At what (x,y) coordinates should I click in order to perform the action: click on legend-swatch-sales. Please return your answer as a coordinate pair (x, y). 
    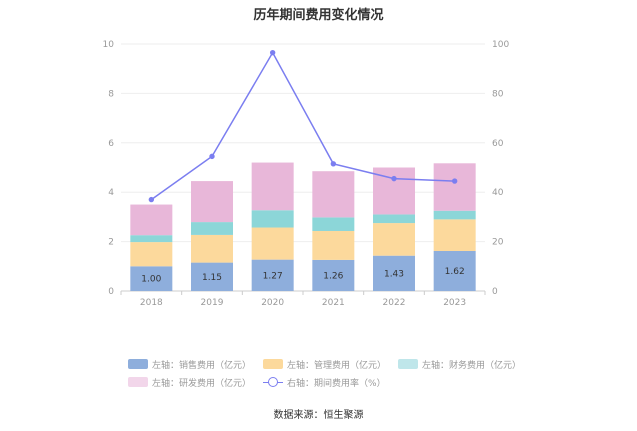
    Looking at the image, I should click on (138, 364).